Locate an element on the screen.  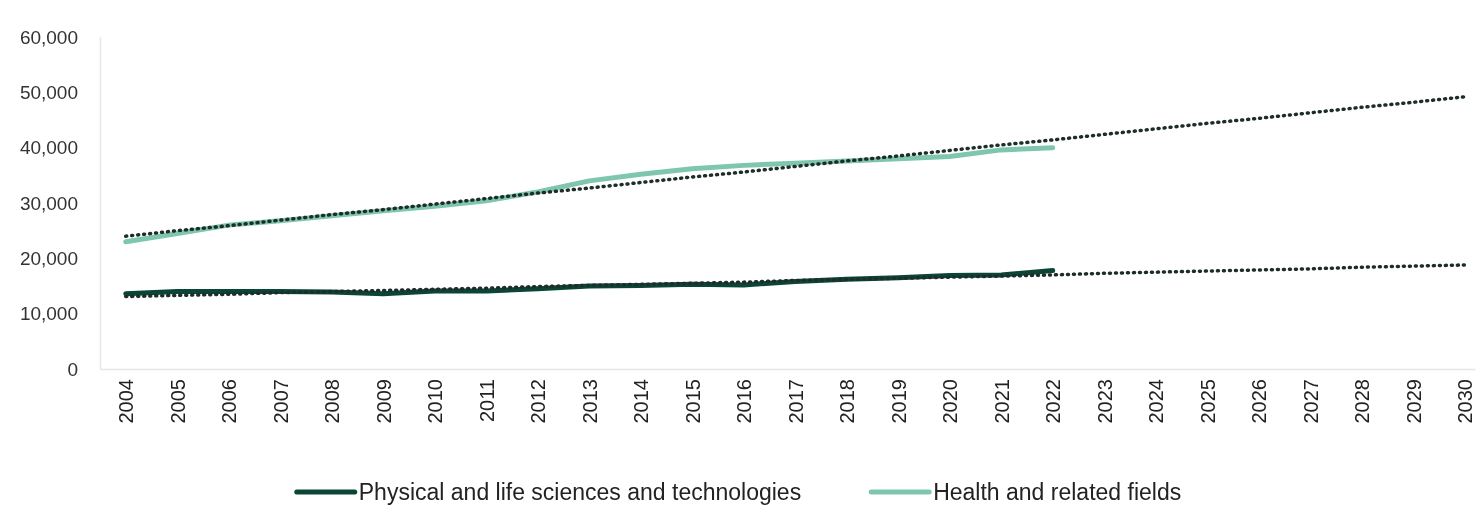
x-tick-label: 2009 is located at coordinates (383, 401).